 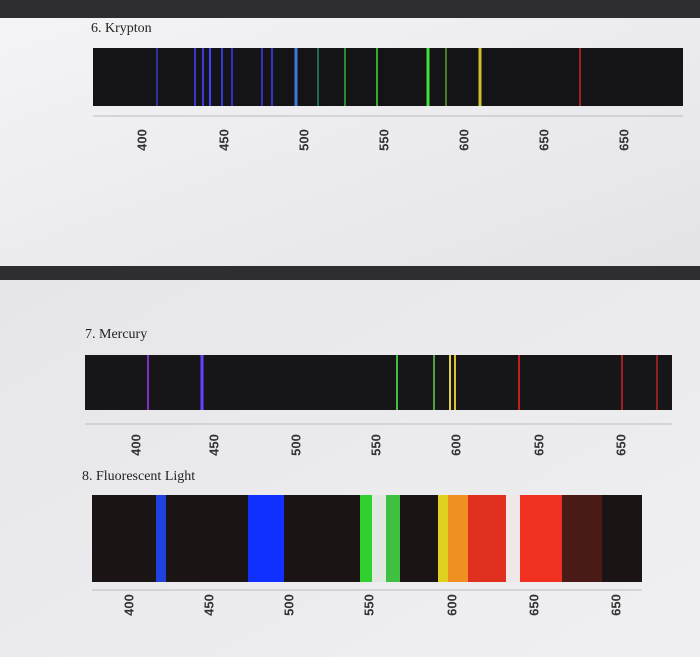 I want to click on section-title: 6. Krypton, so click(x=121, y=28).